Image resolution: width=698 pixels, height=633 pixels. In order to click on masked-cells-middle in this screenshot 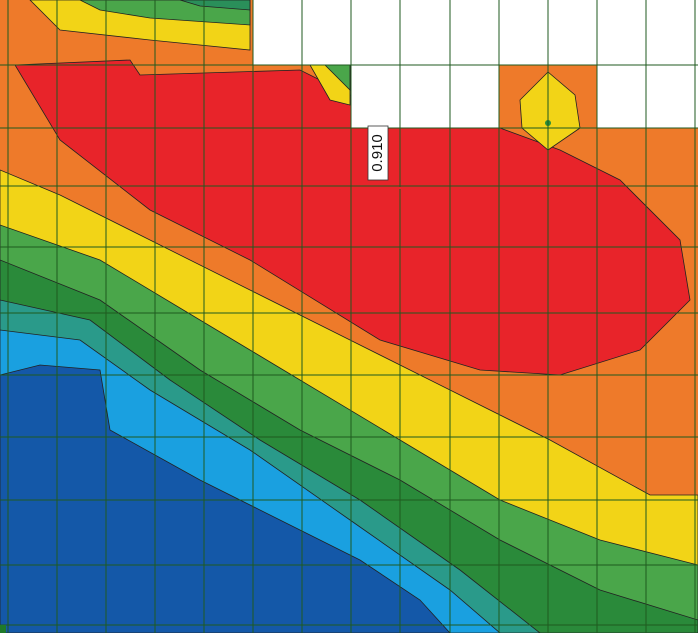, I will do `click(425, 96)`.